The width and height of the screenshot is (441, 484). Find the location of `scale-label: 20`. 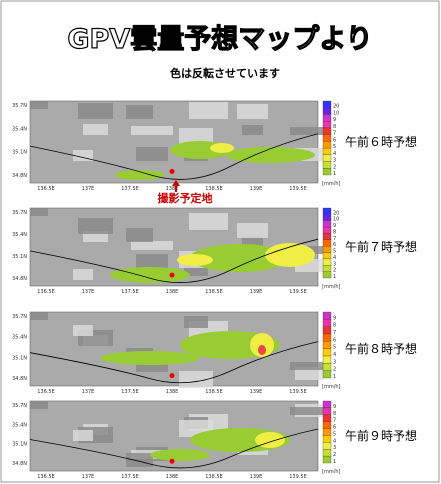

scale-label: 20 is located at coordinates (336, 213).